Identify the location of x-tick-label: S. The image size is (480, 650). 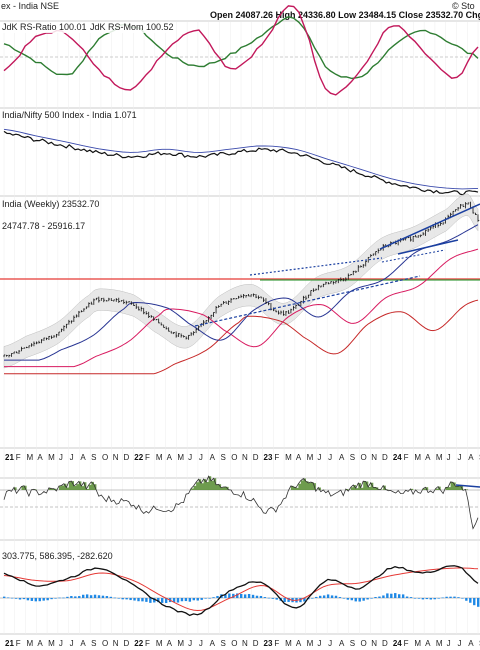
(352, 457).